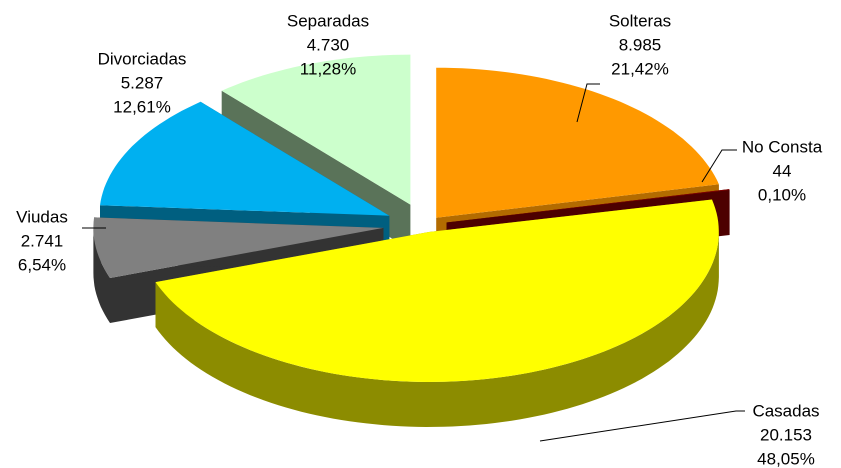  Describe the element at coordinates (640, 20) in the screenshot. I see `slice-label: Solteras` at that location.